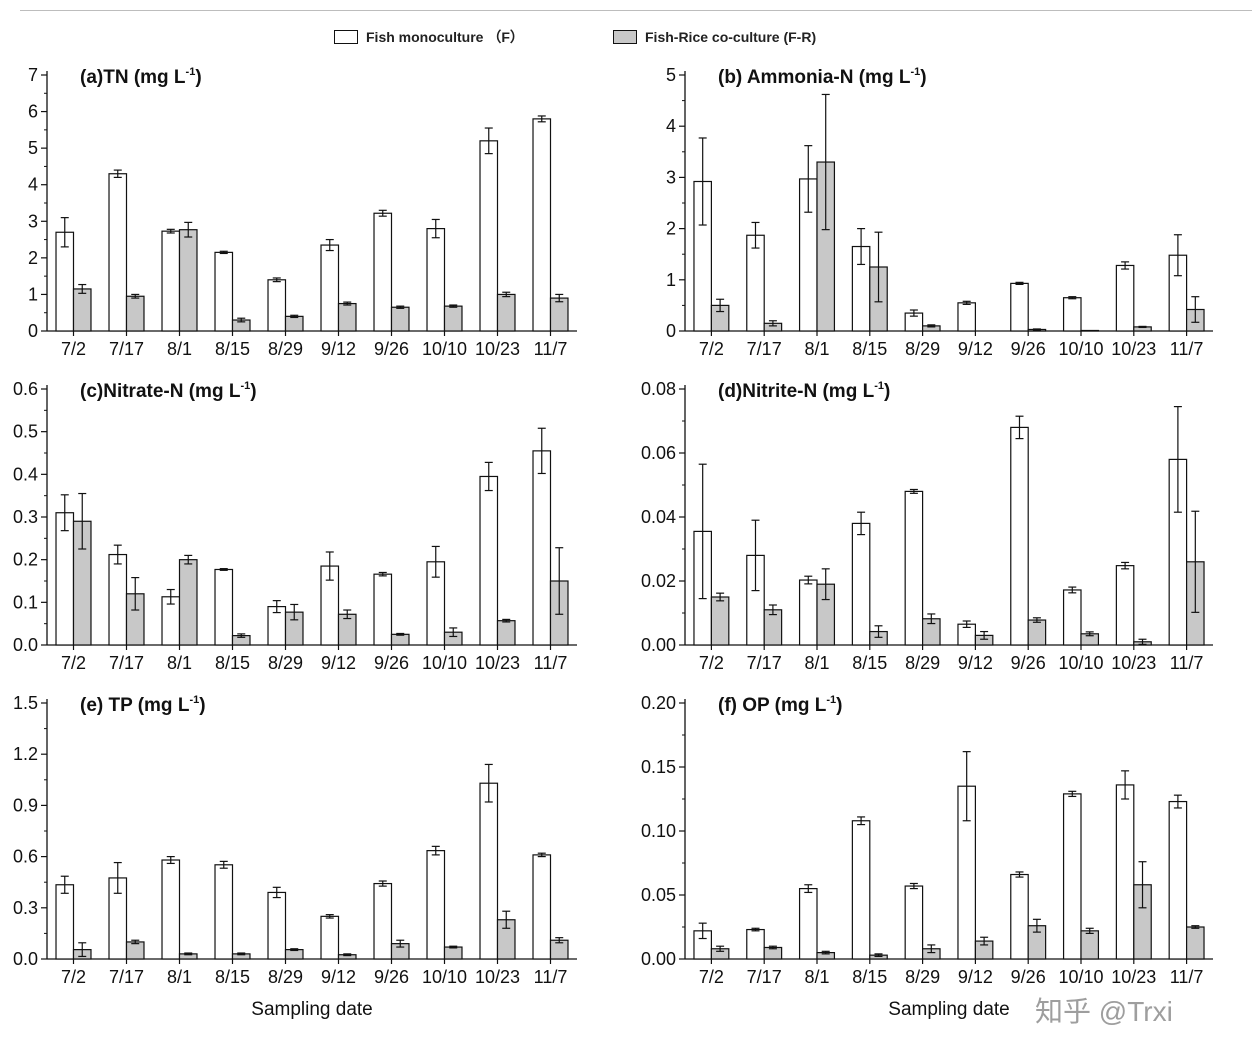 Image resolution: width=1255 pixels, height=1059 pixels. Describe the element at coordinates (445, 37) in the screenshot. I see `legend-label-monoculture: Fish monoculture （F）` at that location.